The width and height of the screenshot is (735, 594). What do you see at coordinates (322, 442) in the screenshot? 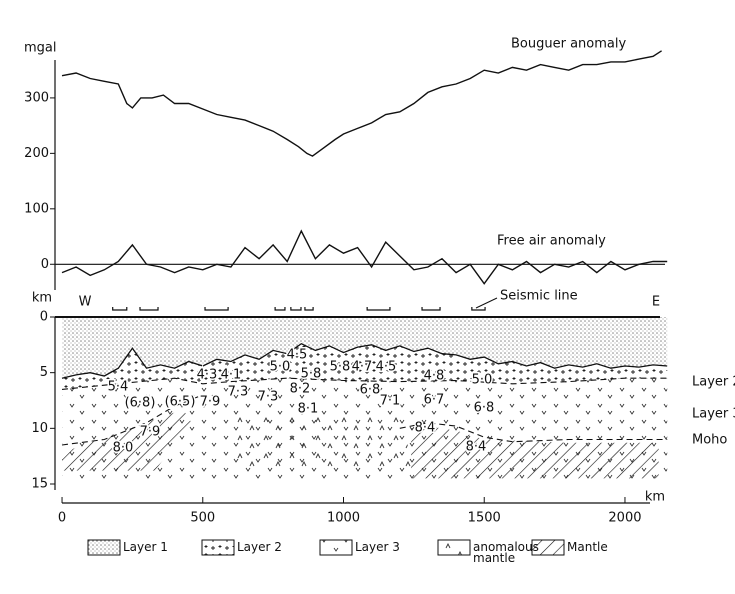
I see `anomalous-mantle-fill` at bounding box center [322, 442].